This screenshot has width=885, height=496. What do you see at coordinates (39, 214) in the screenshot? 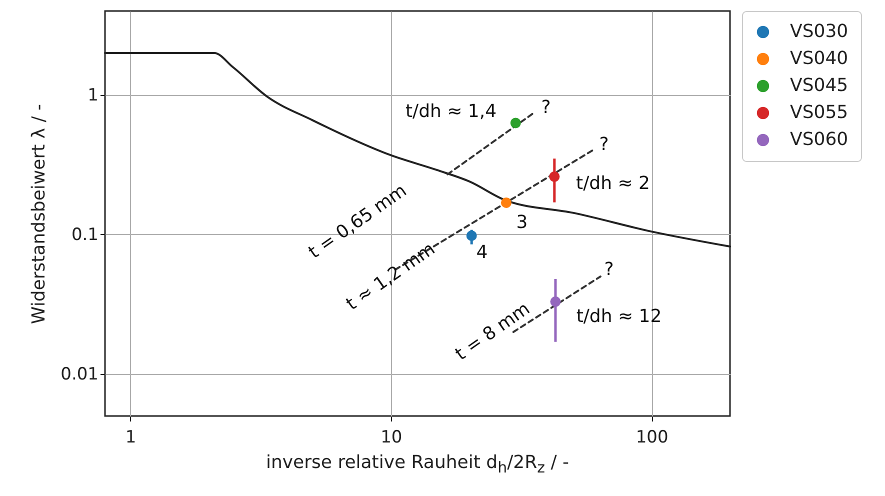
I see `y-axis-title: Widerstandsbeiwert λ / -` at bounding box center [39, 214].